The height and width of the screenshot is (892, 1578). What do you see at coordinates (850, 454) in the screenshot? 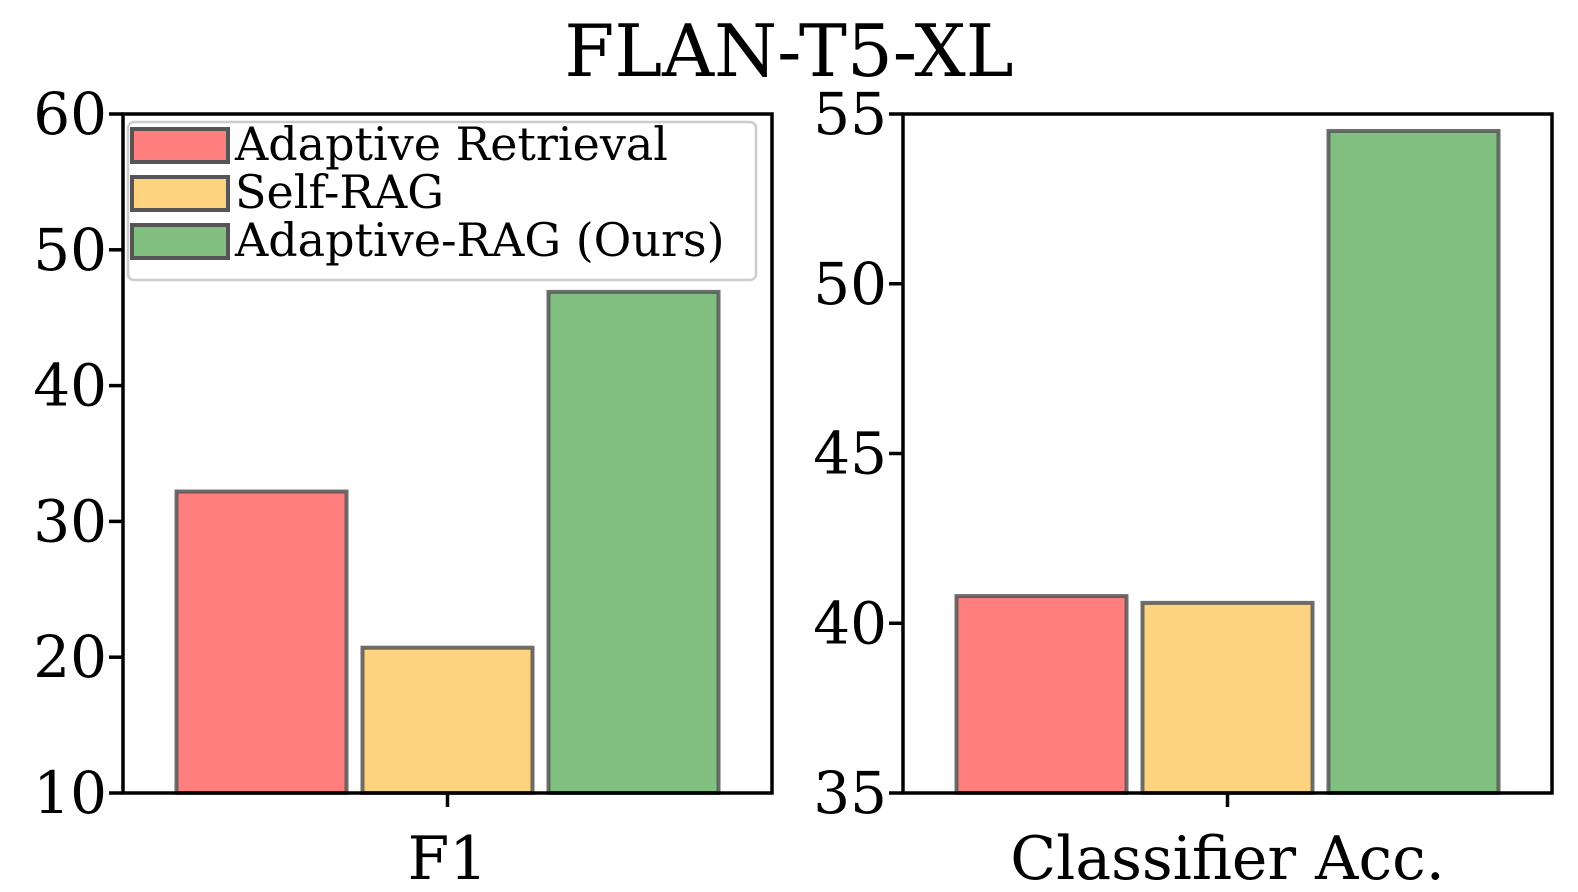
I see `y-tick-label: 45` at bounding box center [850, 454].